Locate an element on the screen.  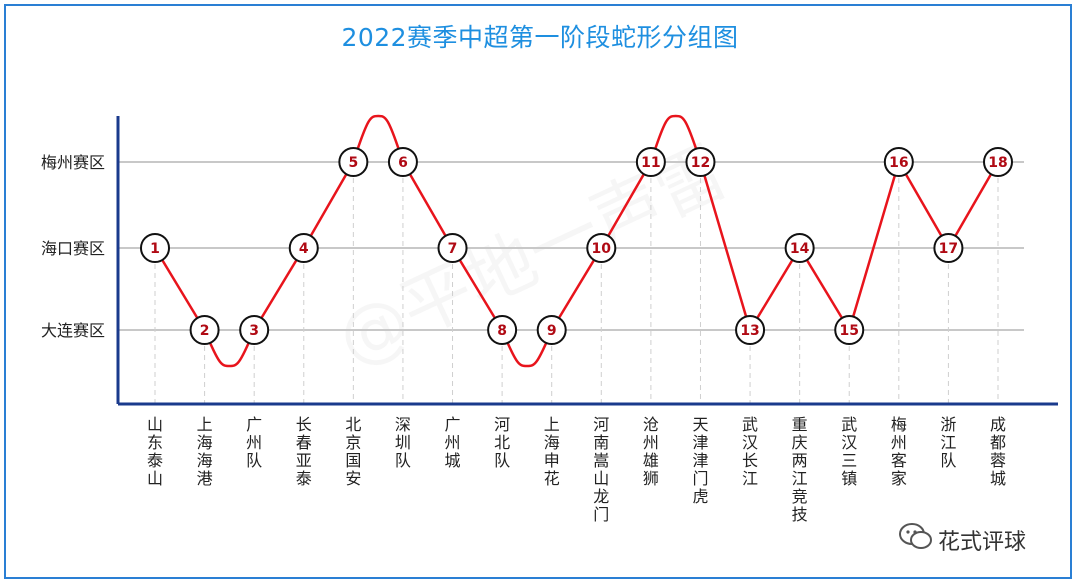
rank-label: 18 is located at coordinates (997, 163).